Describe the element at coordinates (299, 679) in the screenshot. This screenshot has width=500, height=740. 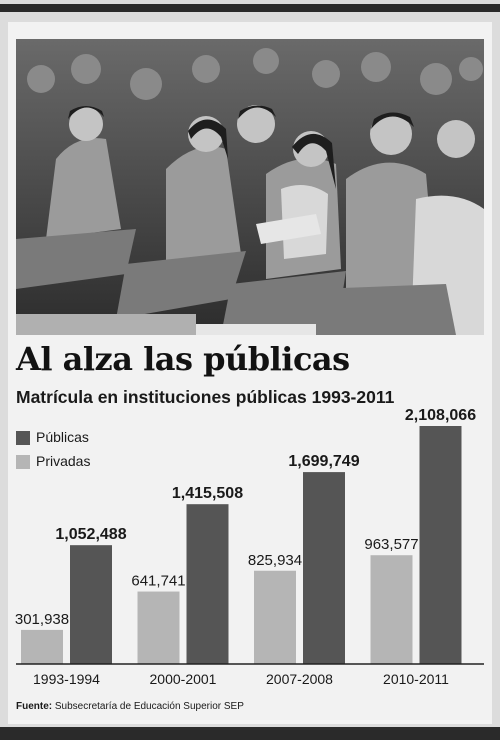
I see `x-tick-label-2007-2008: 2007-2008` at that location.